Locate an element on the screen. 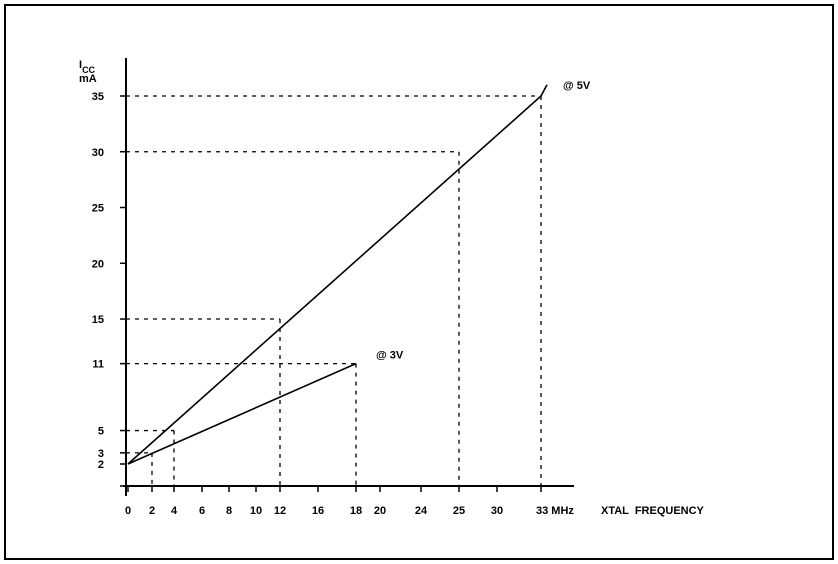 The width and height of the screenshot is (838, 564). x-tick-label: 0 is located at coordinates (128, 511).